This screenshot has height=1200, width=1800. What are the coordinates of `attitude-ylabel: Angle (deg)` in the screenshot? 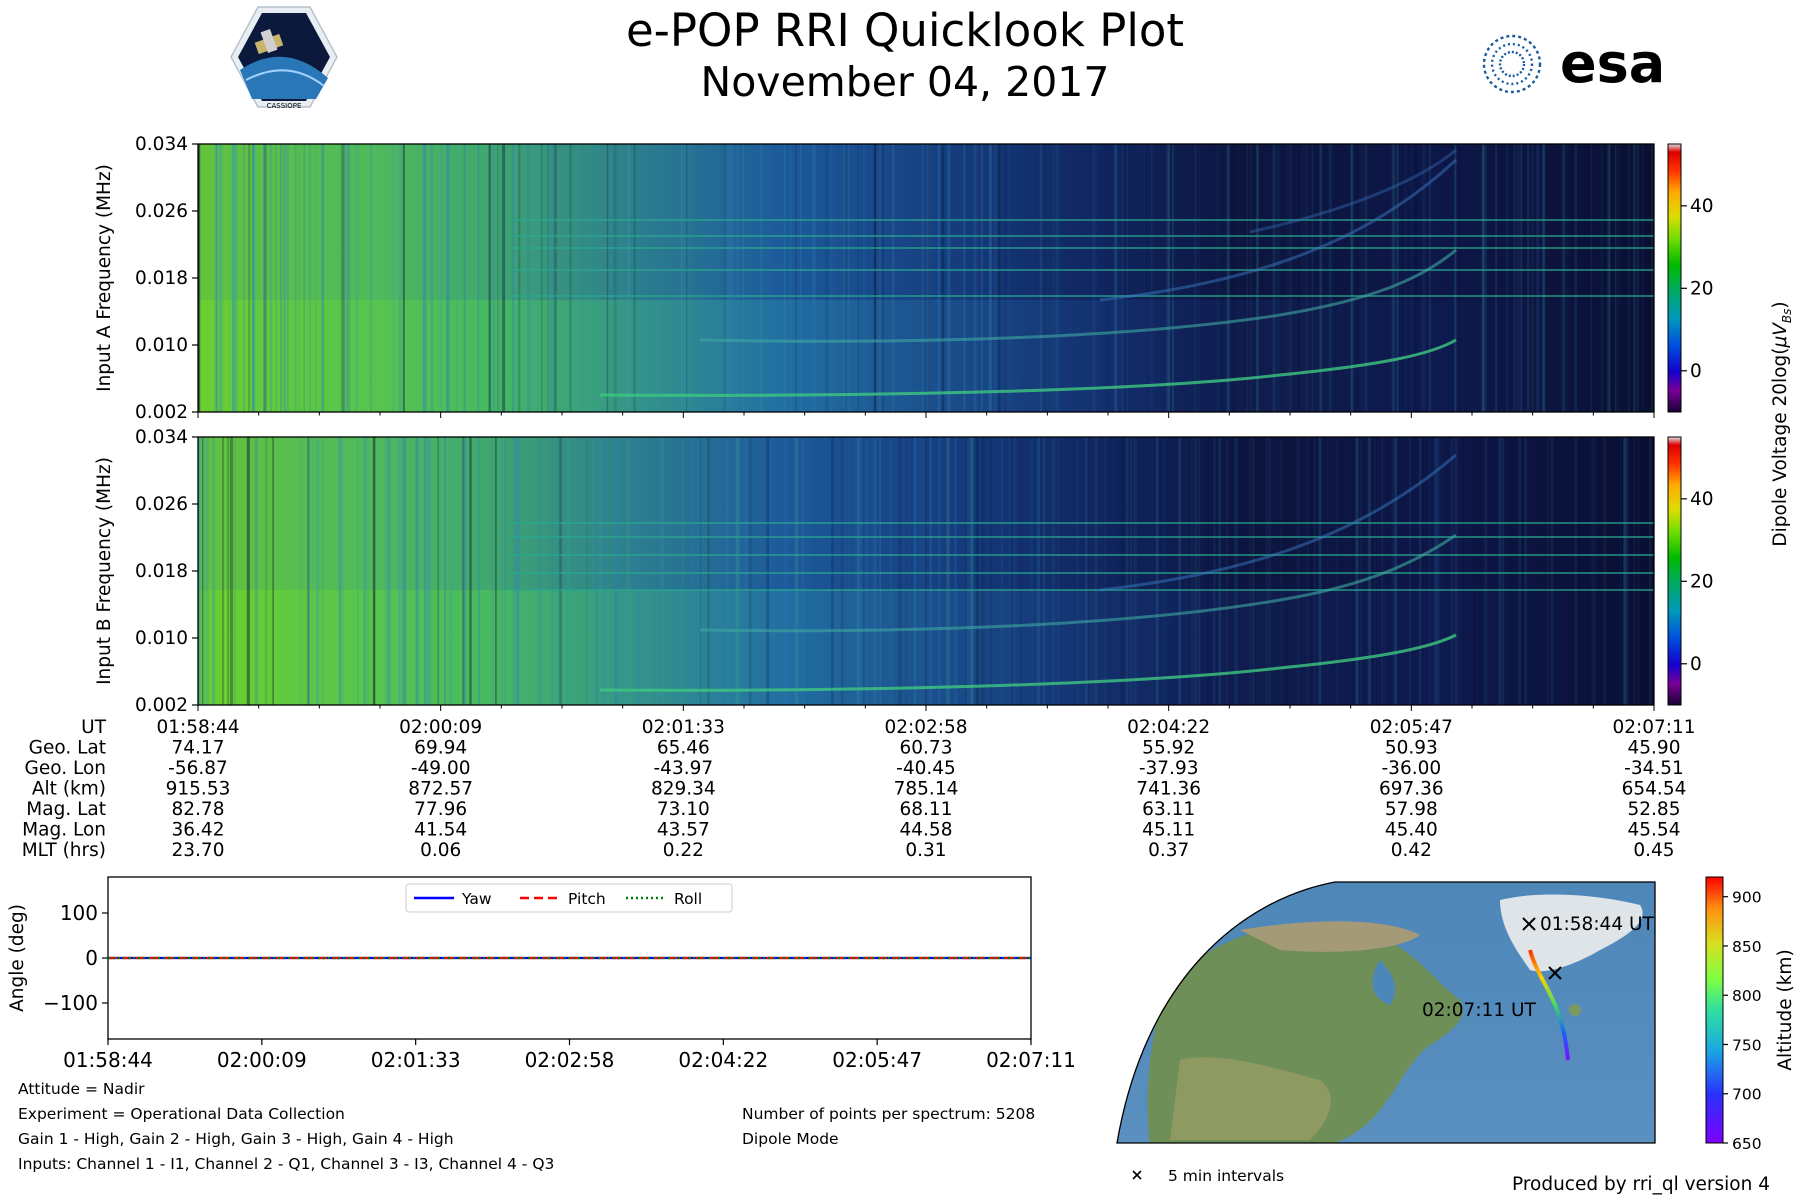 It's located at (17, 958).